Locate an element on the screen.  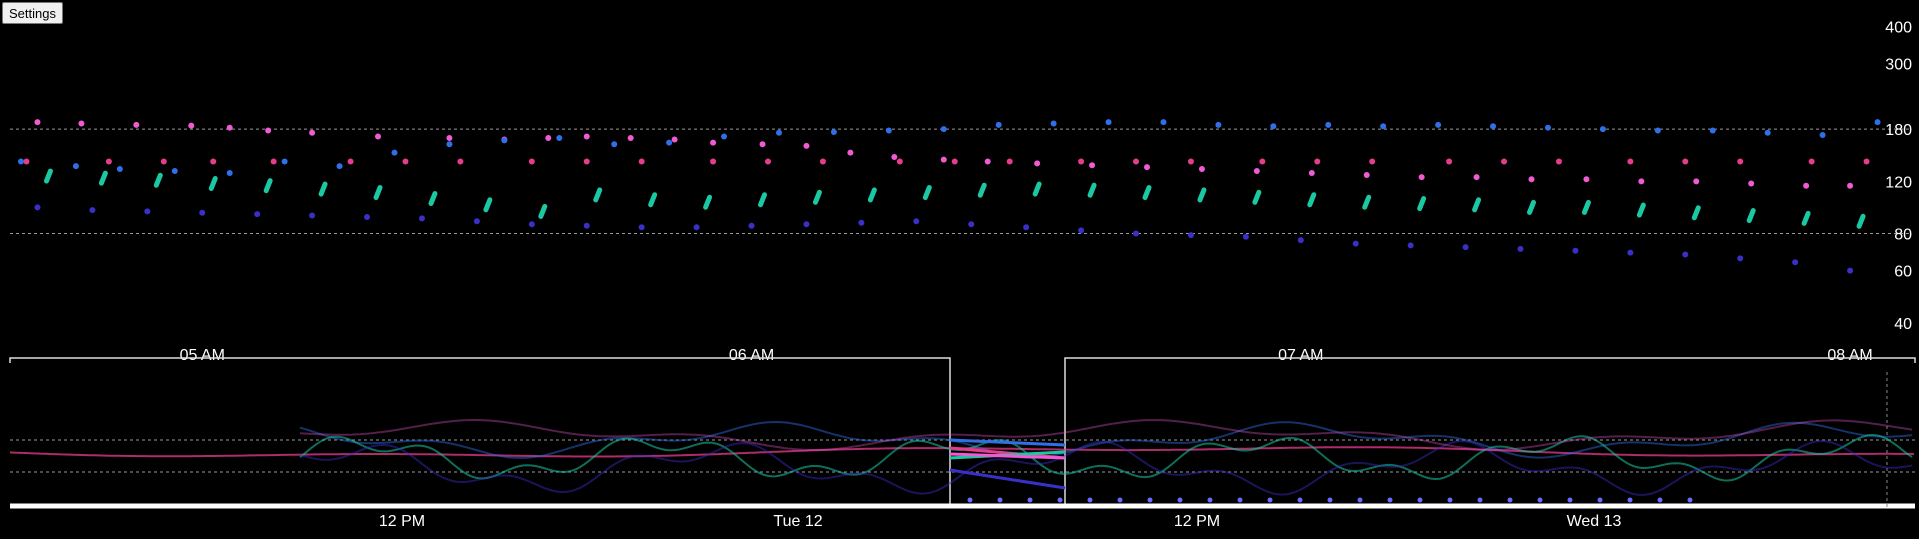
settings-button: Settings is located at coordinates (32, 13).